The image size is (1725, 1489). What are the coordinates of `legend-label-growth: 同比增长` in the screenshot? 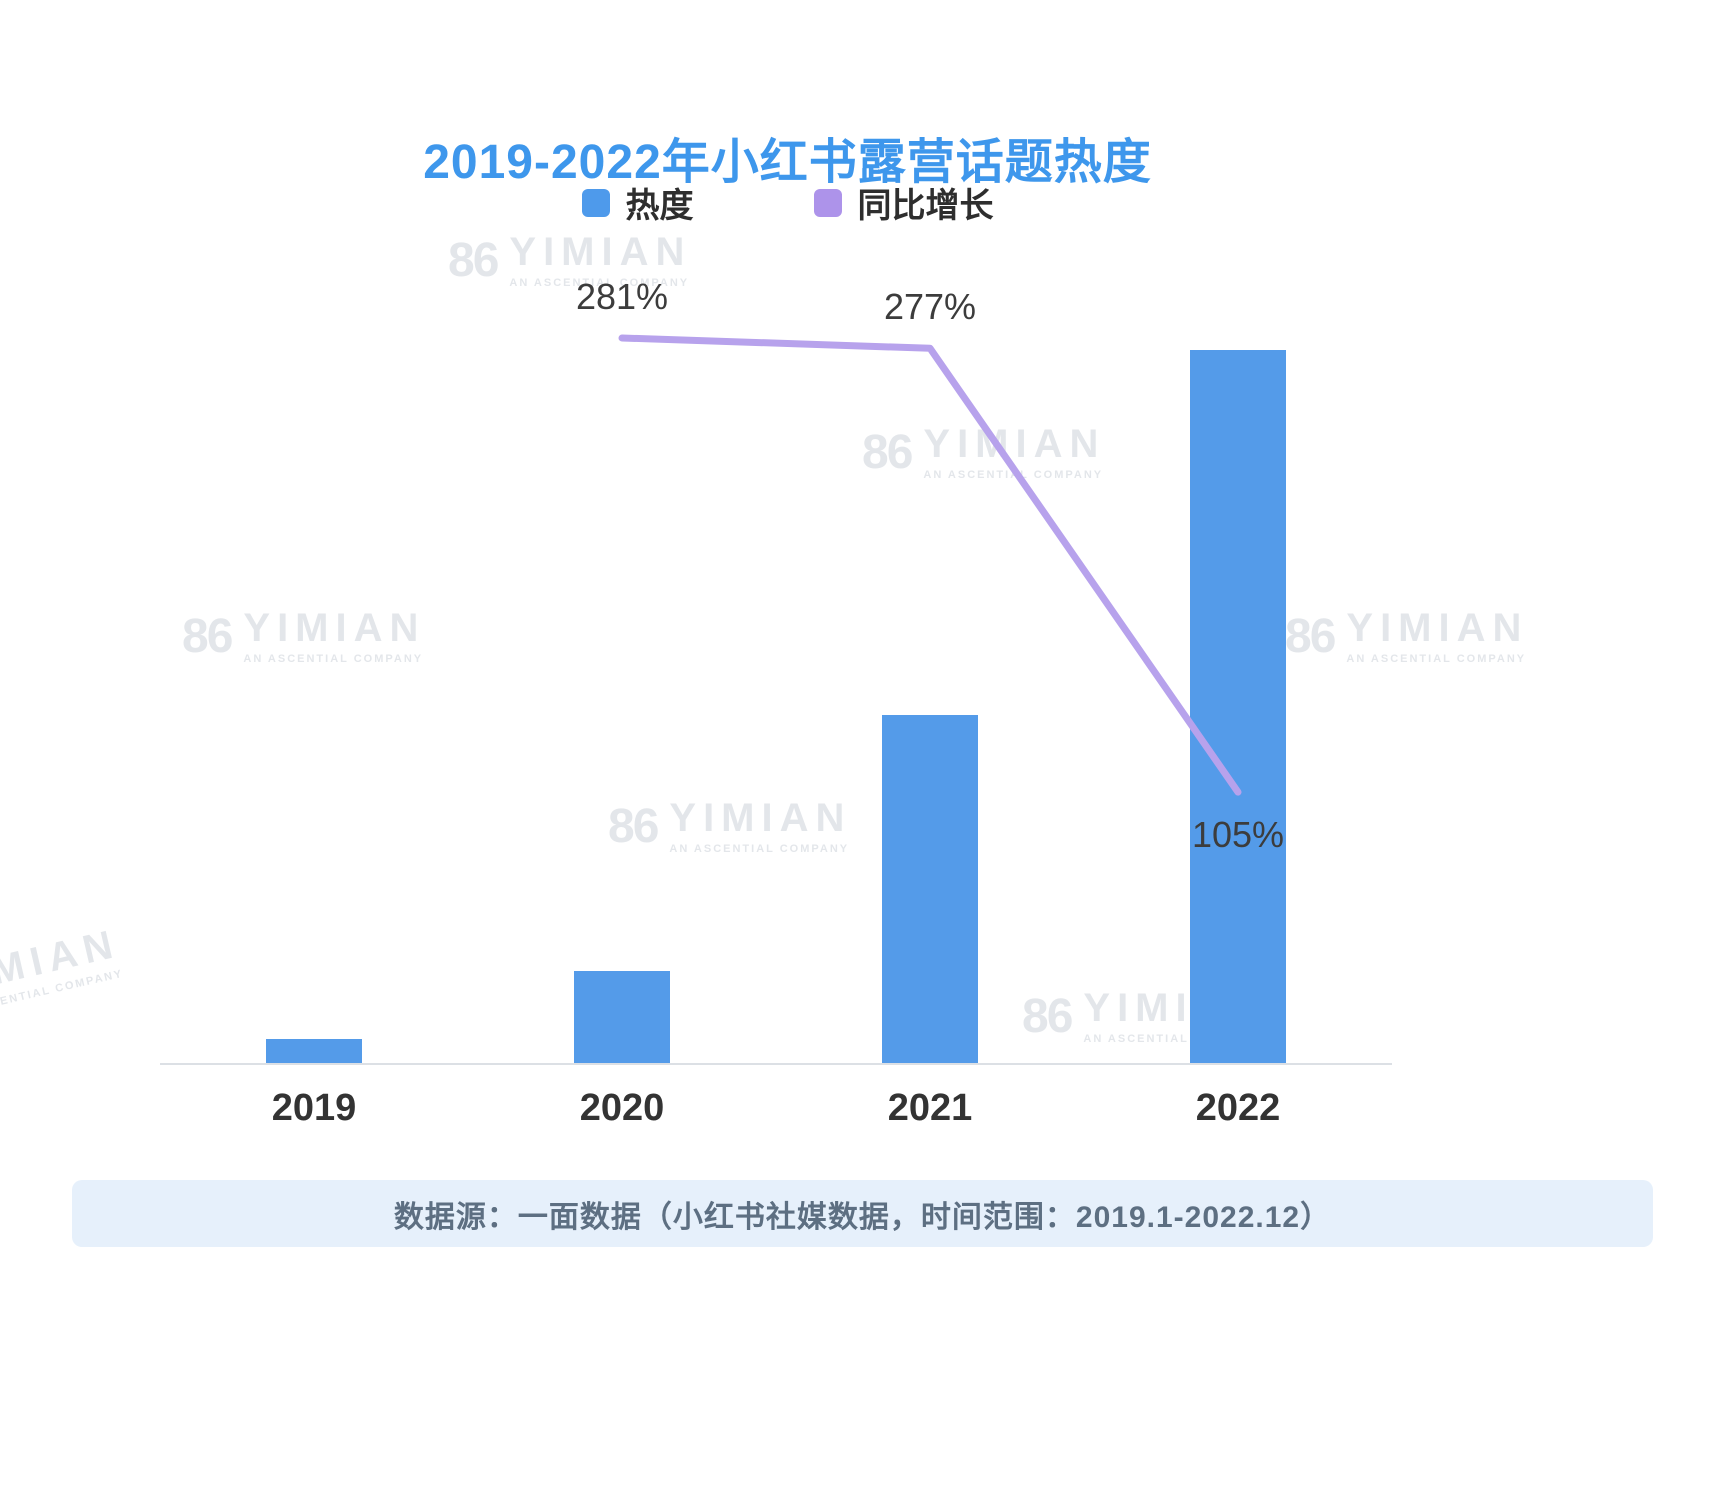 It's located at (925, 206).